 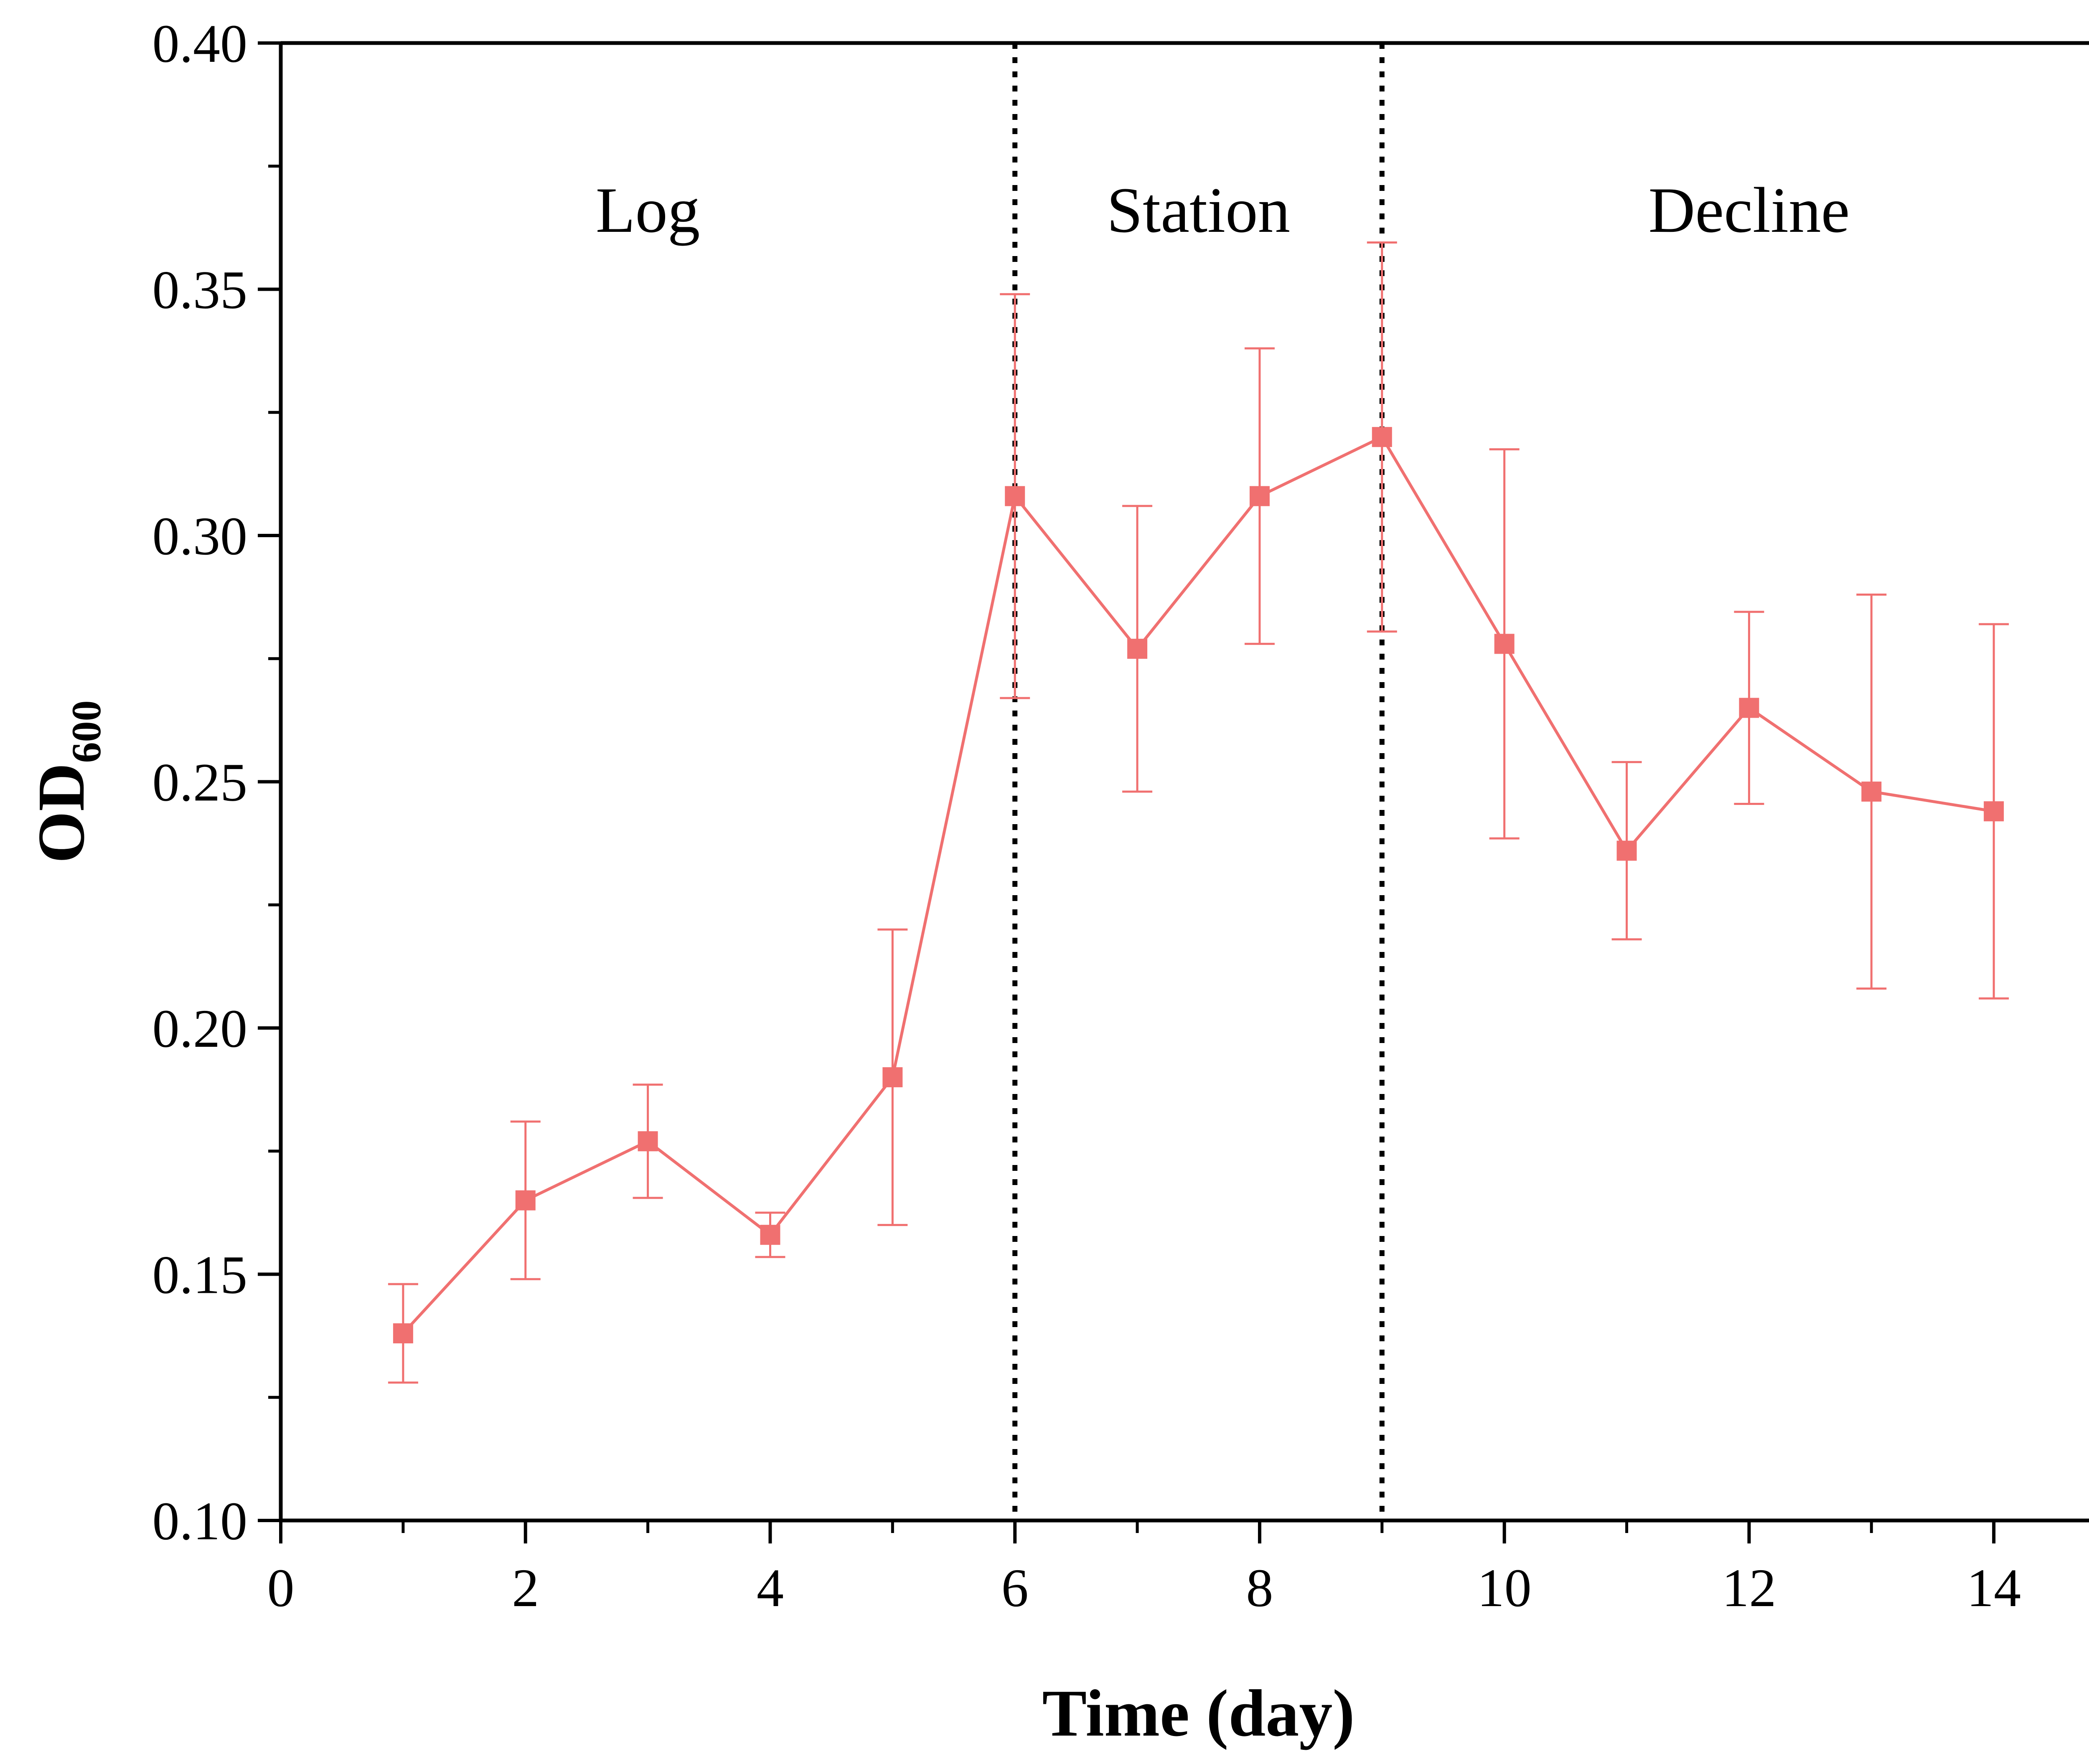 I want to click on phase-label-decline: Decline, so click(x=1749, y=210).